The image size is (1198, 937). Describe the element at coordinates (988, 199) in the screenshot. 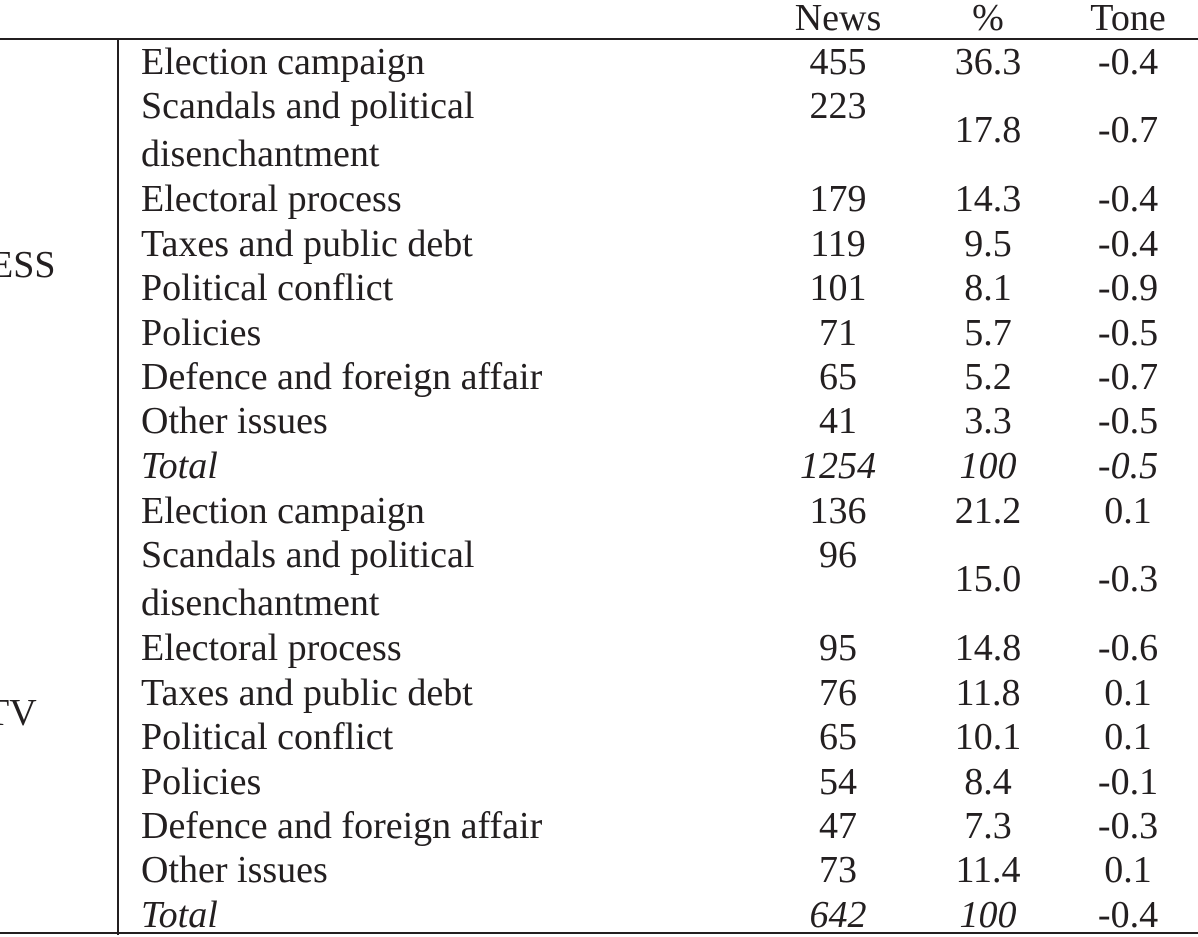

I see `percent-value: 14.3` at that location.